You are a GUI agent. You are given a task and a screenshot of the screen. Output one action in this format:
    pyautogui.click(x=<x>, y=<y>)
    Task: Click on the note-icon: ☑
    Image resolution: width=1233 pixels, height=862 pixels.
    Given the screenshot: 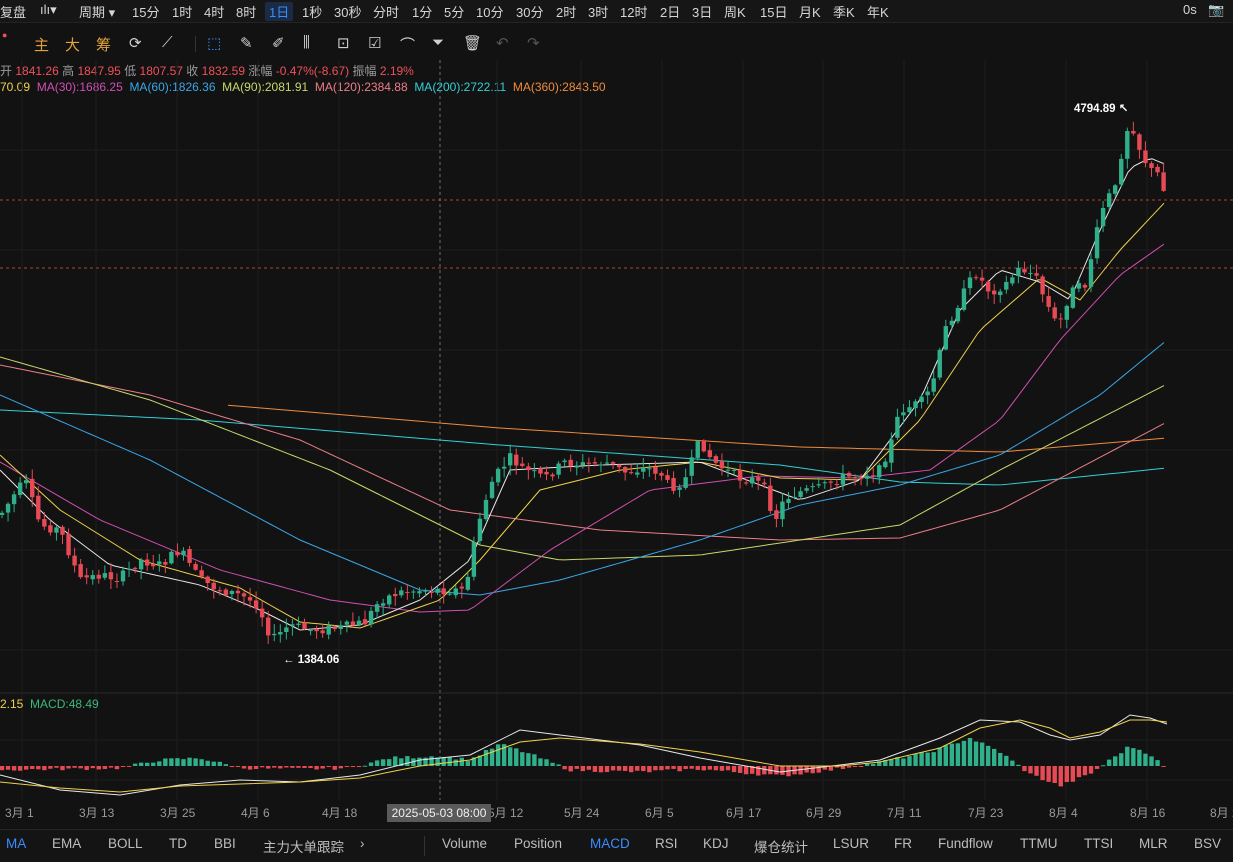 What is the action you would take?
    pyautogui.click(x=375, y=43)
    